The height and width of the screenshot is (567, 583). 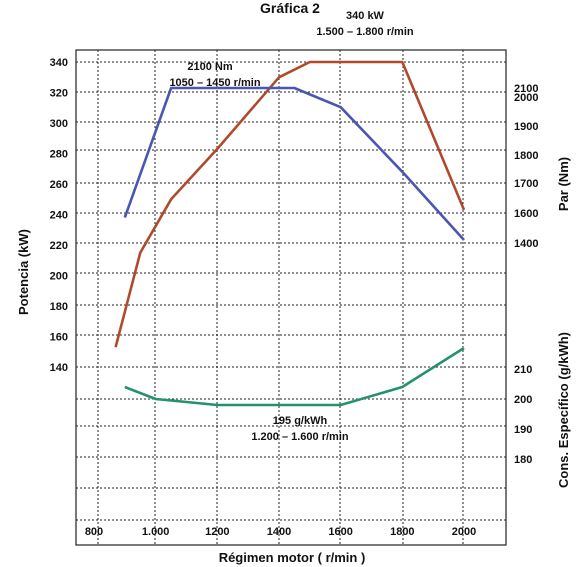 What do you see at coordinates (294, 376) in the screenshot?
I see `series-line-consumption` at bounding box center [294, 376].